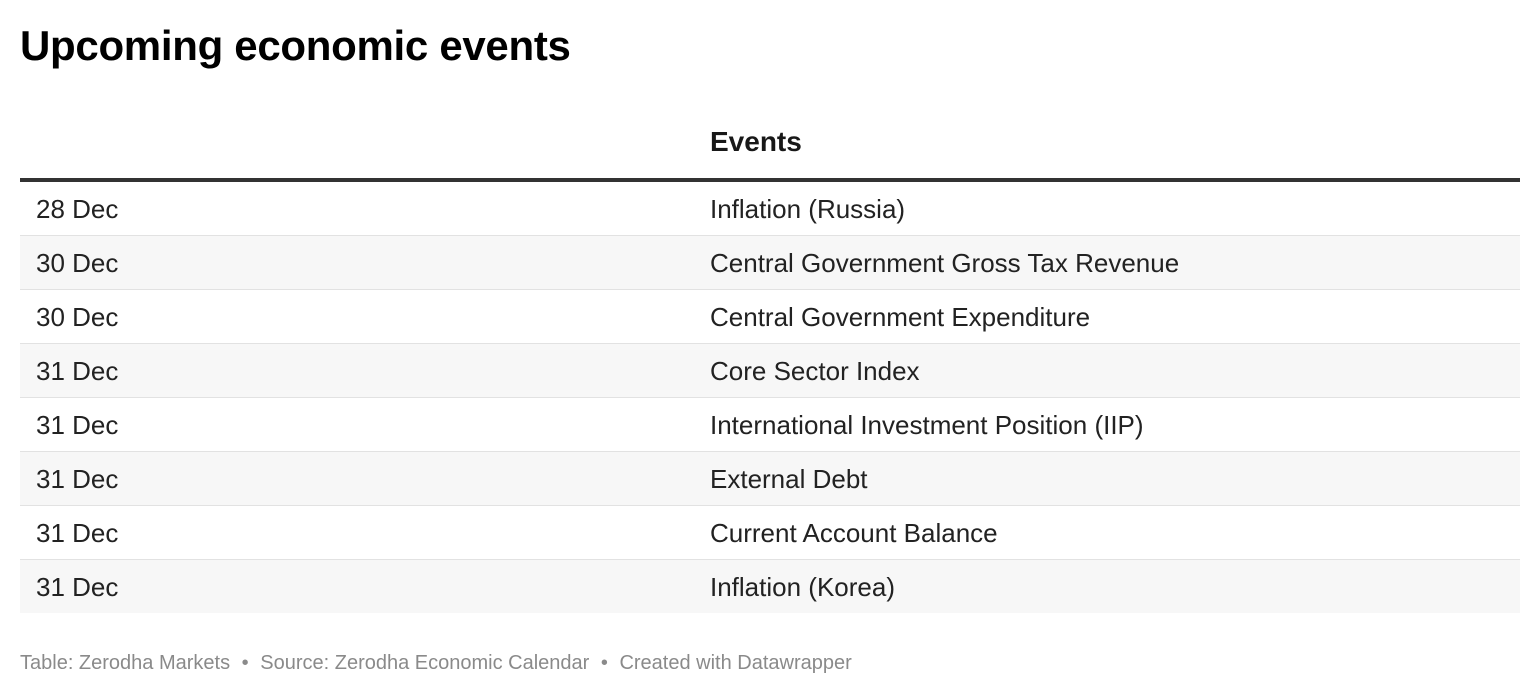  Describe the element at coordinates (735, 663) in the screenshot. I see `datawrapper-credit: Created with Datawrapper` at that location.